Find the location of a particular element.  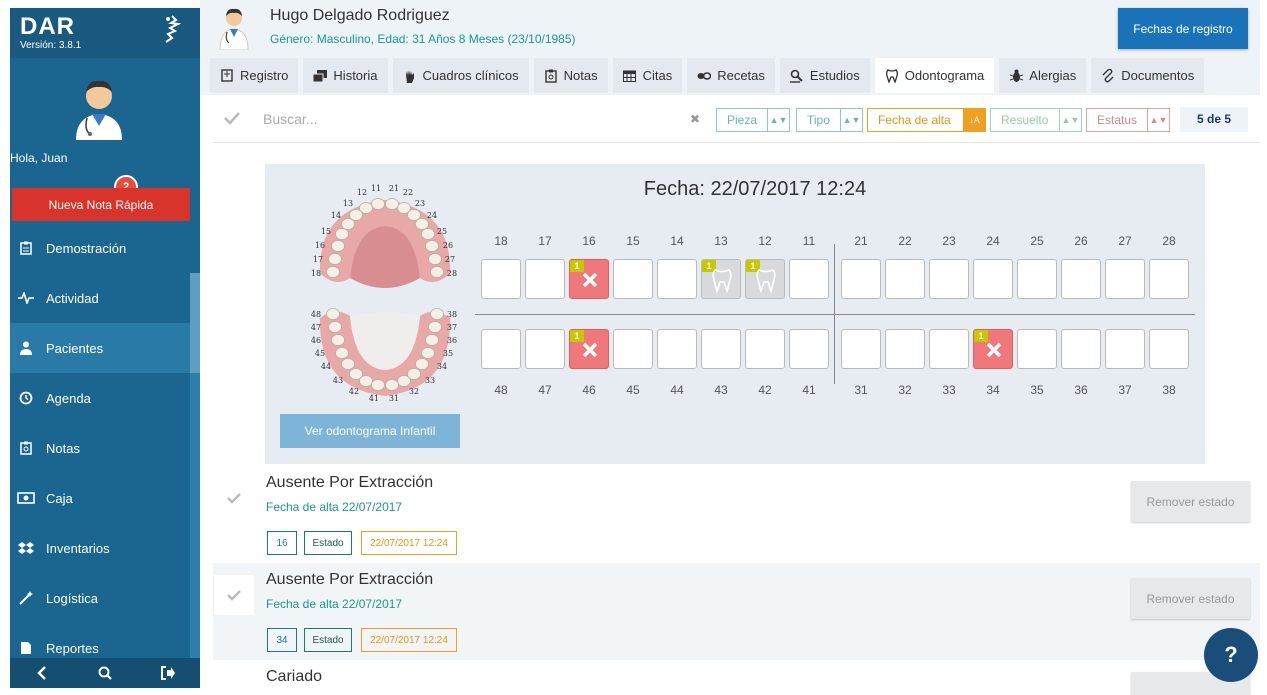

wand-icon is located at coordinates (26, 598).